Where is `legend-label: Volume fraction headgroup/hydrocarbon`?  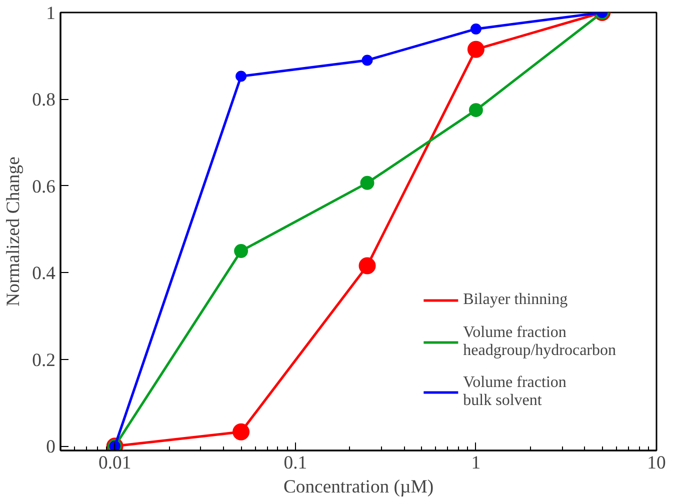 legend-label: Volume fraction headgroup/hydrocarbon is located at coordinates (539, 342).